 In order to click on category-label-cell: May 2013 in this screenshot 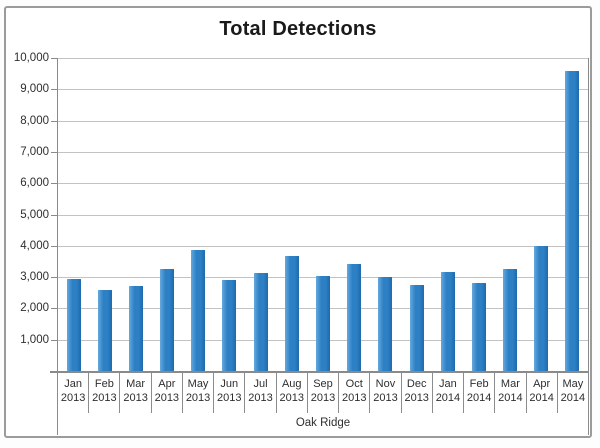, I will do `click(199, 393)`.